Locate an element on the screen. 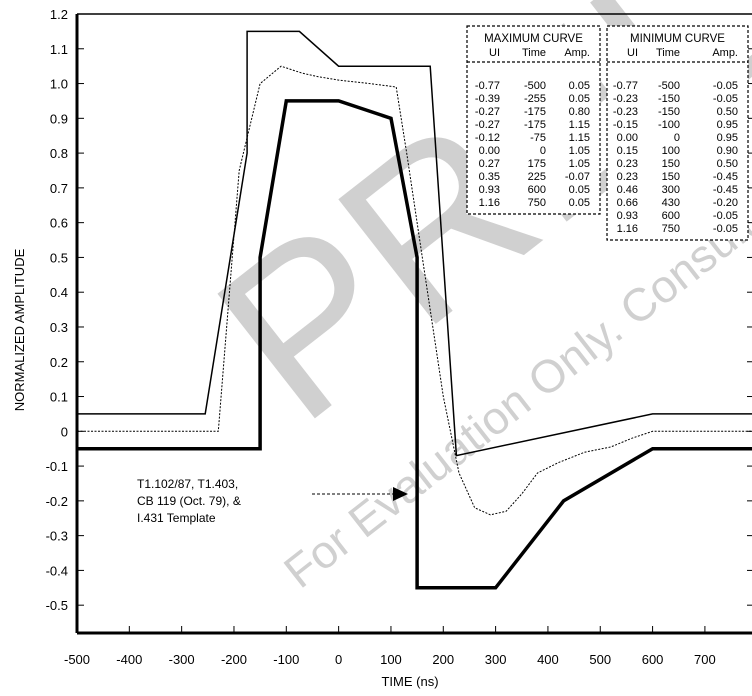  min-curve-table-cell: 750 is located at coordinates (671, 229).